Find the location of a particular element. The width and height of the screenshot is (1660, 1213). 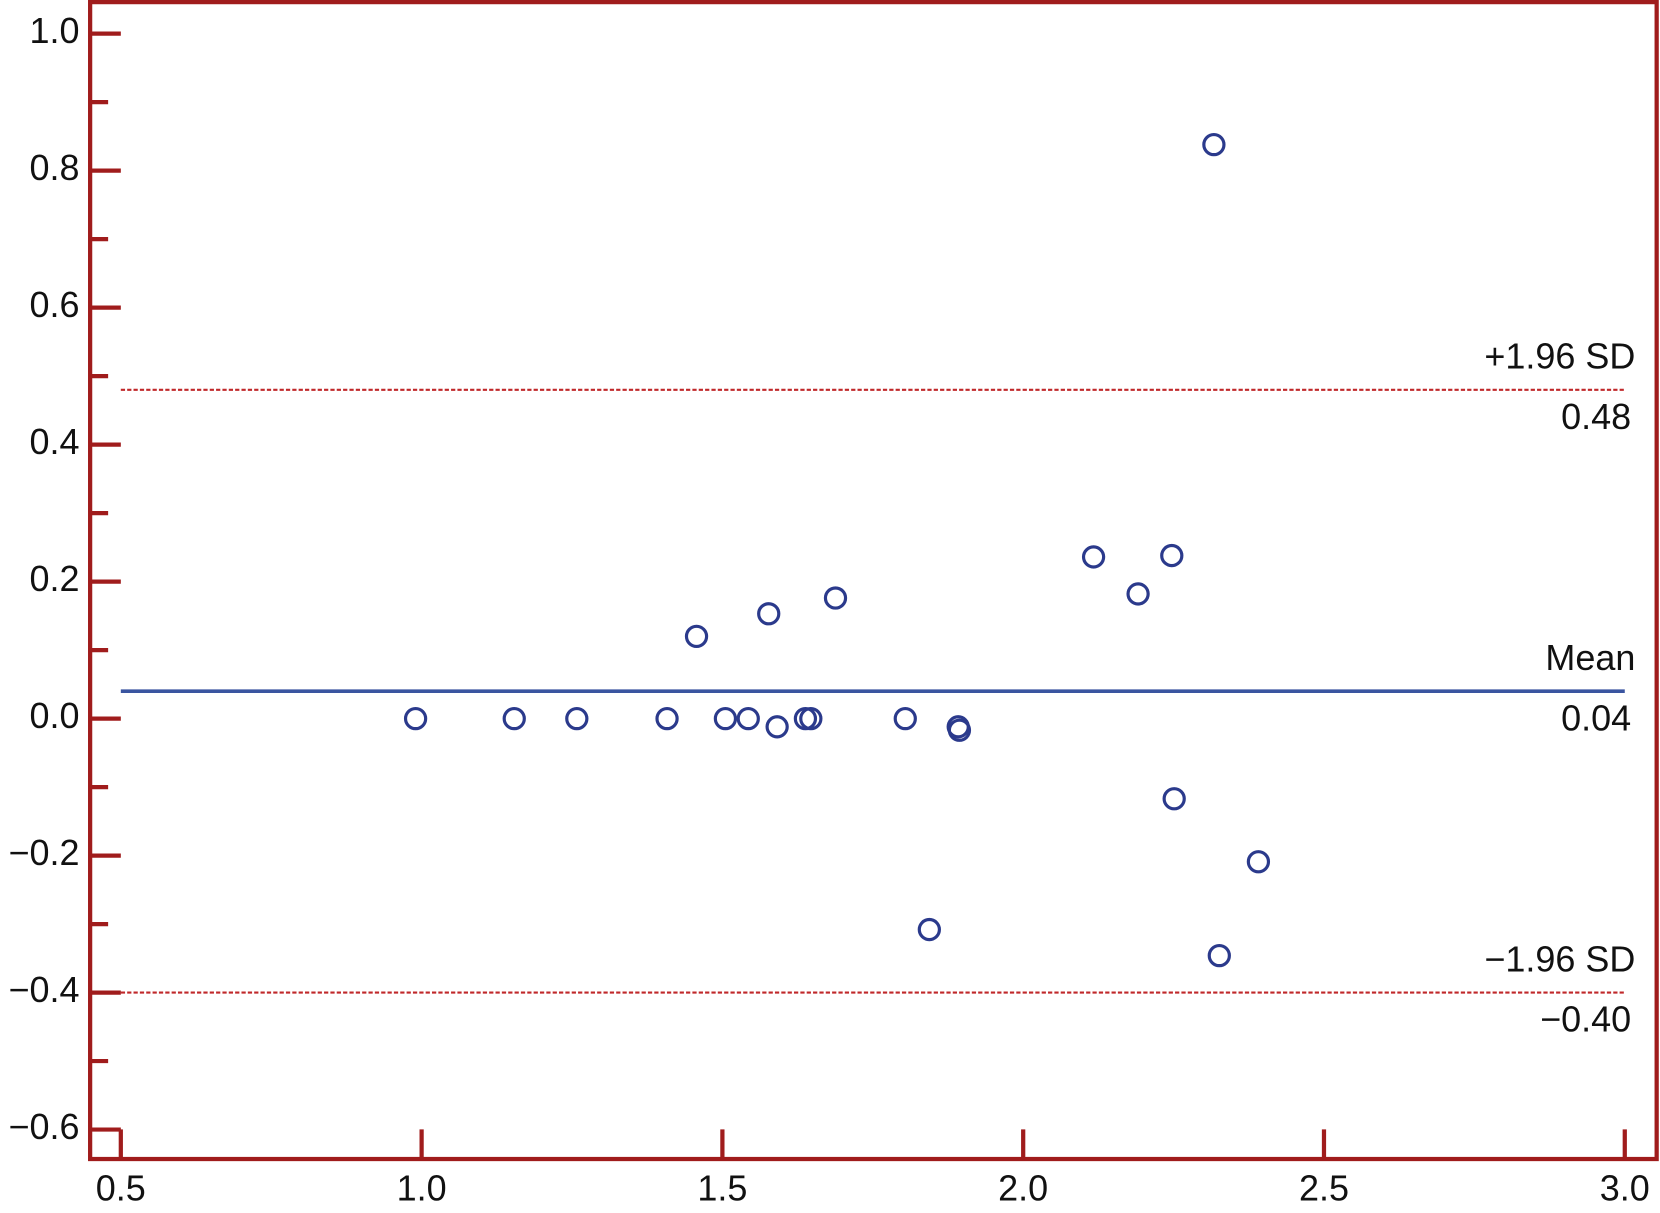

y-tick-label: 0.6 is located at coordinates (55, 304).